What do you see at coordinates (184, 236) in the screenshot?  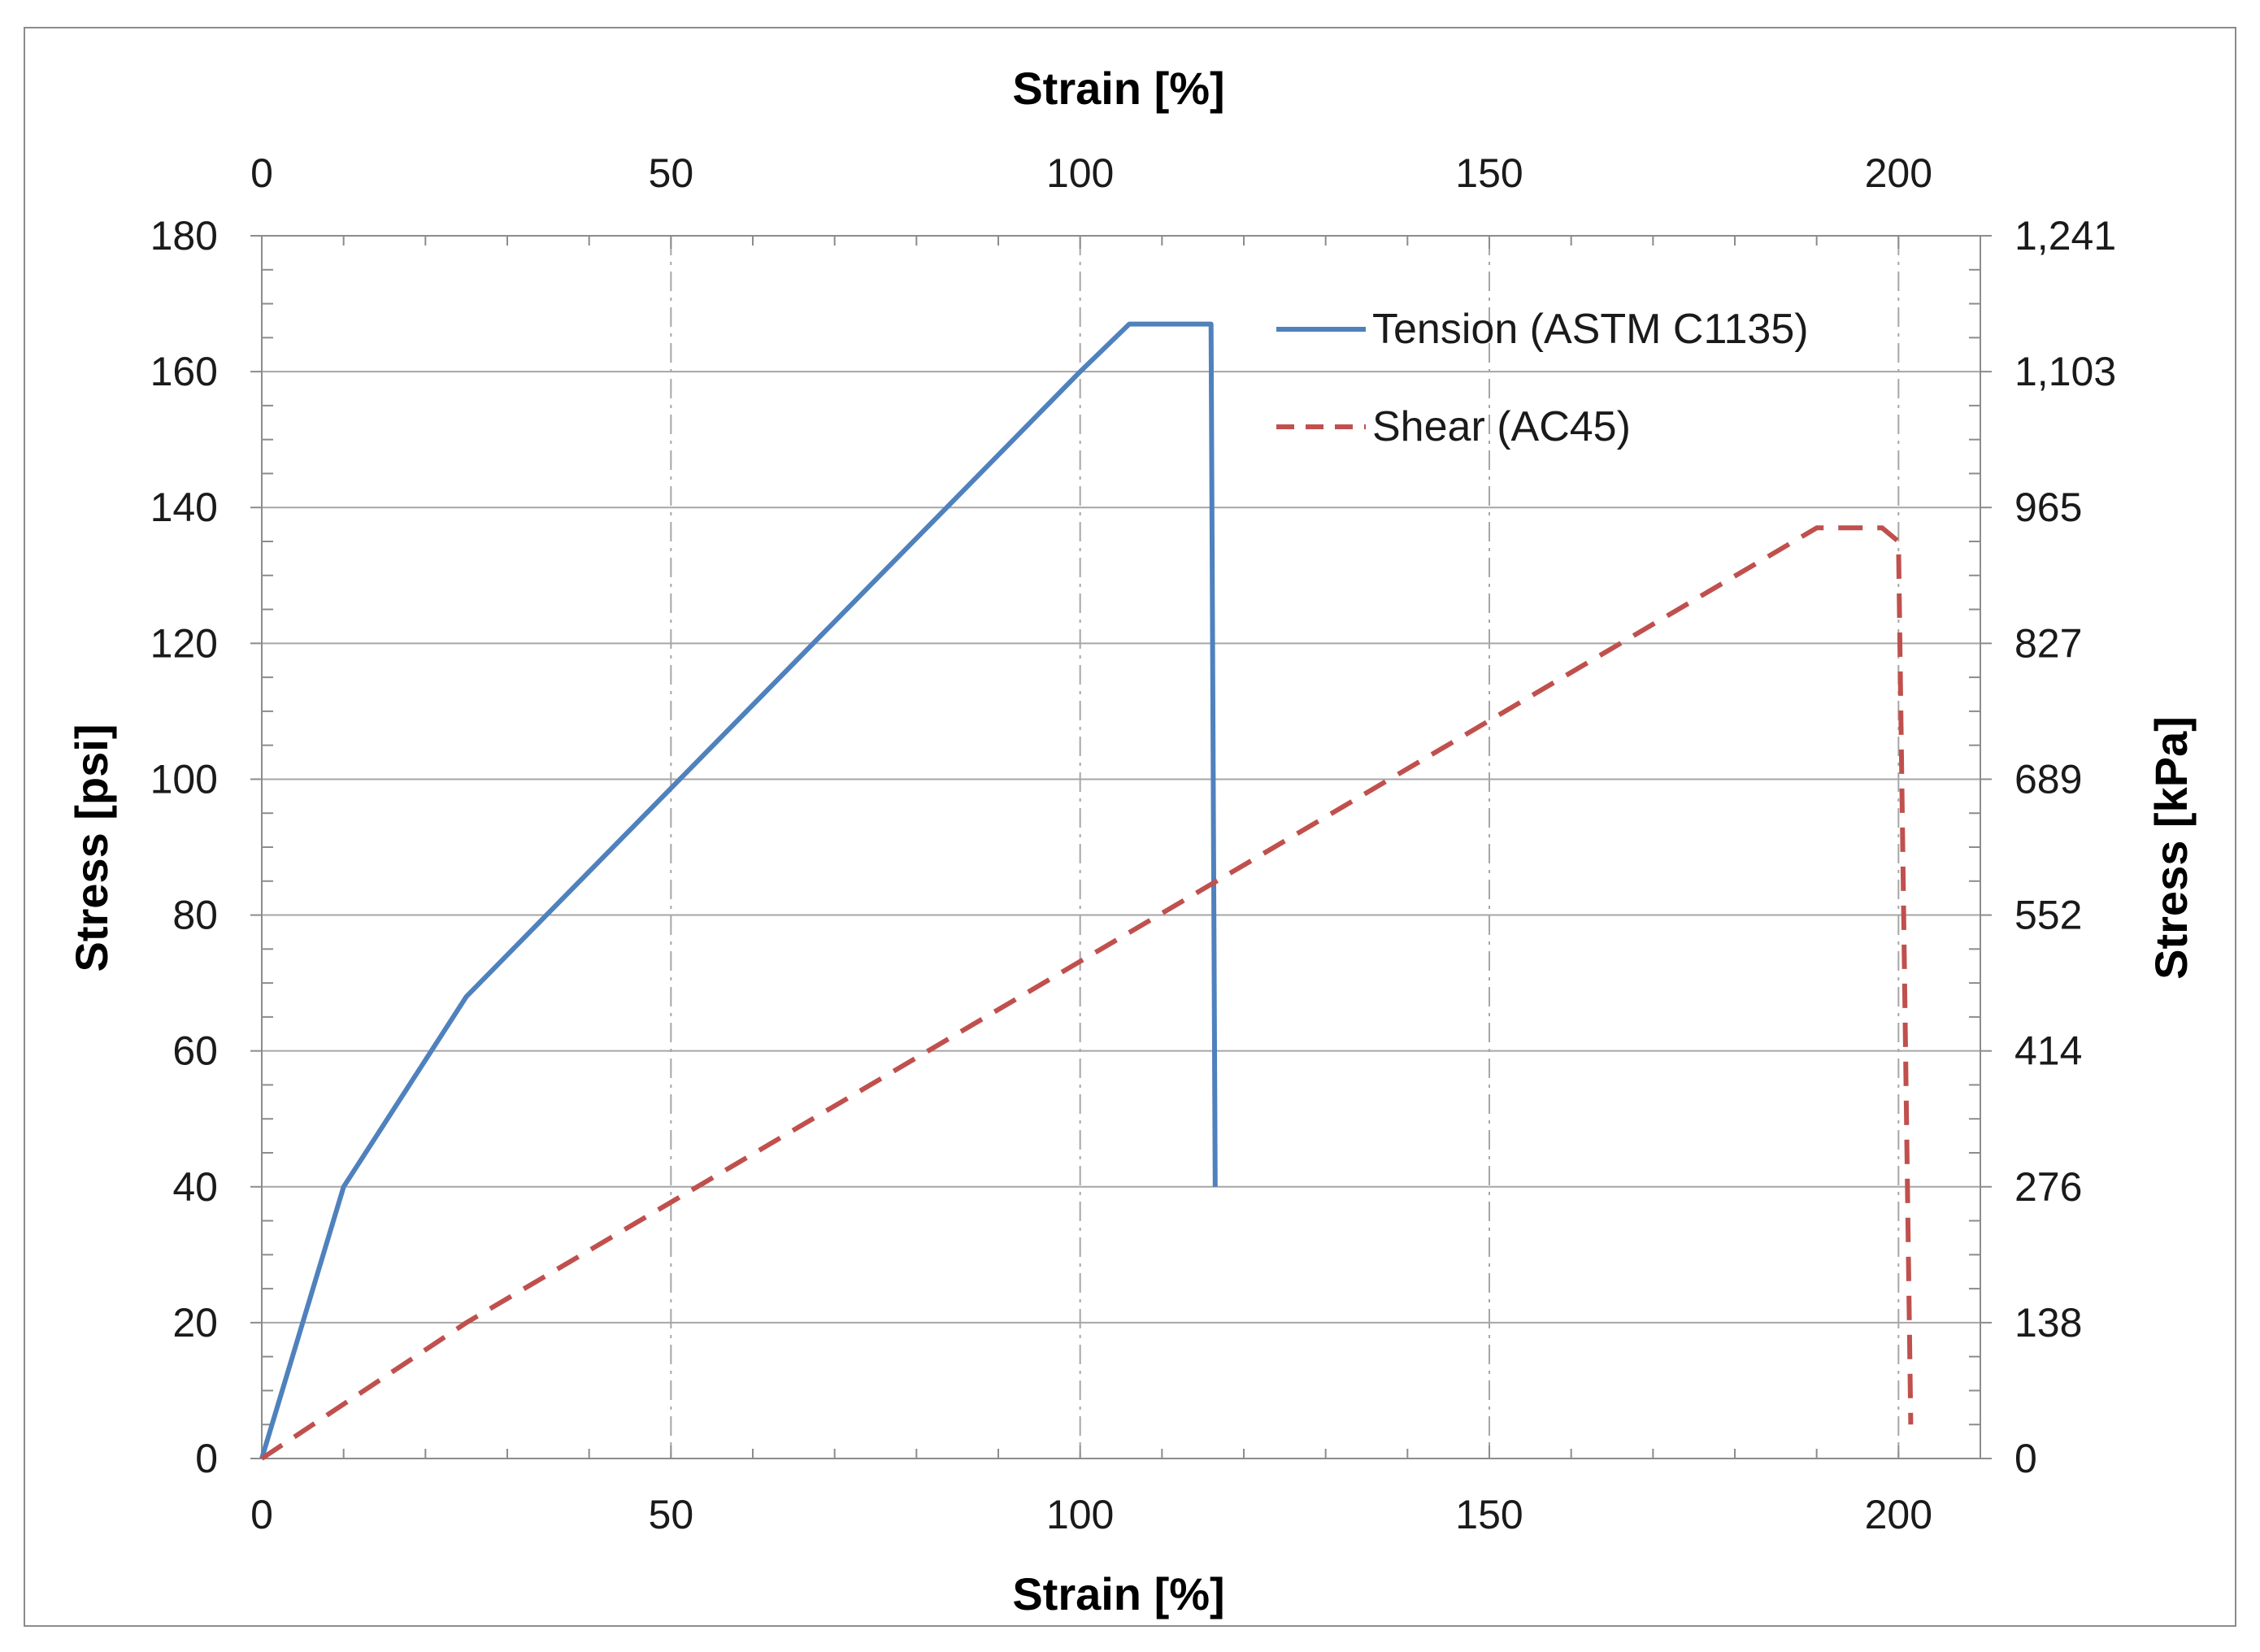 I see `y-tick-label-left: 180` at bounding box center [184, 236].